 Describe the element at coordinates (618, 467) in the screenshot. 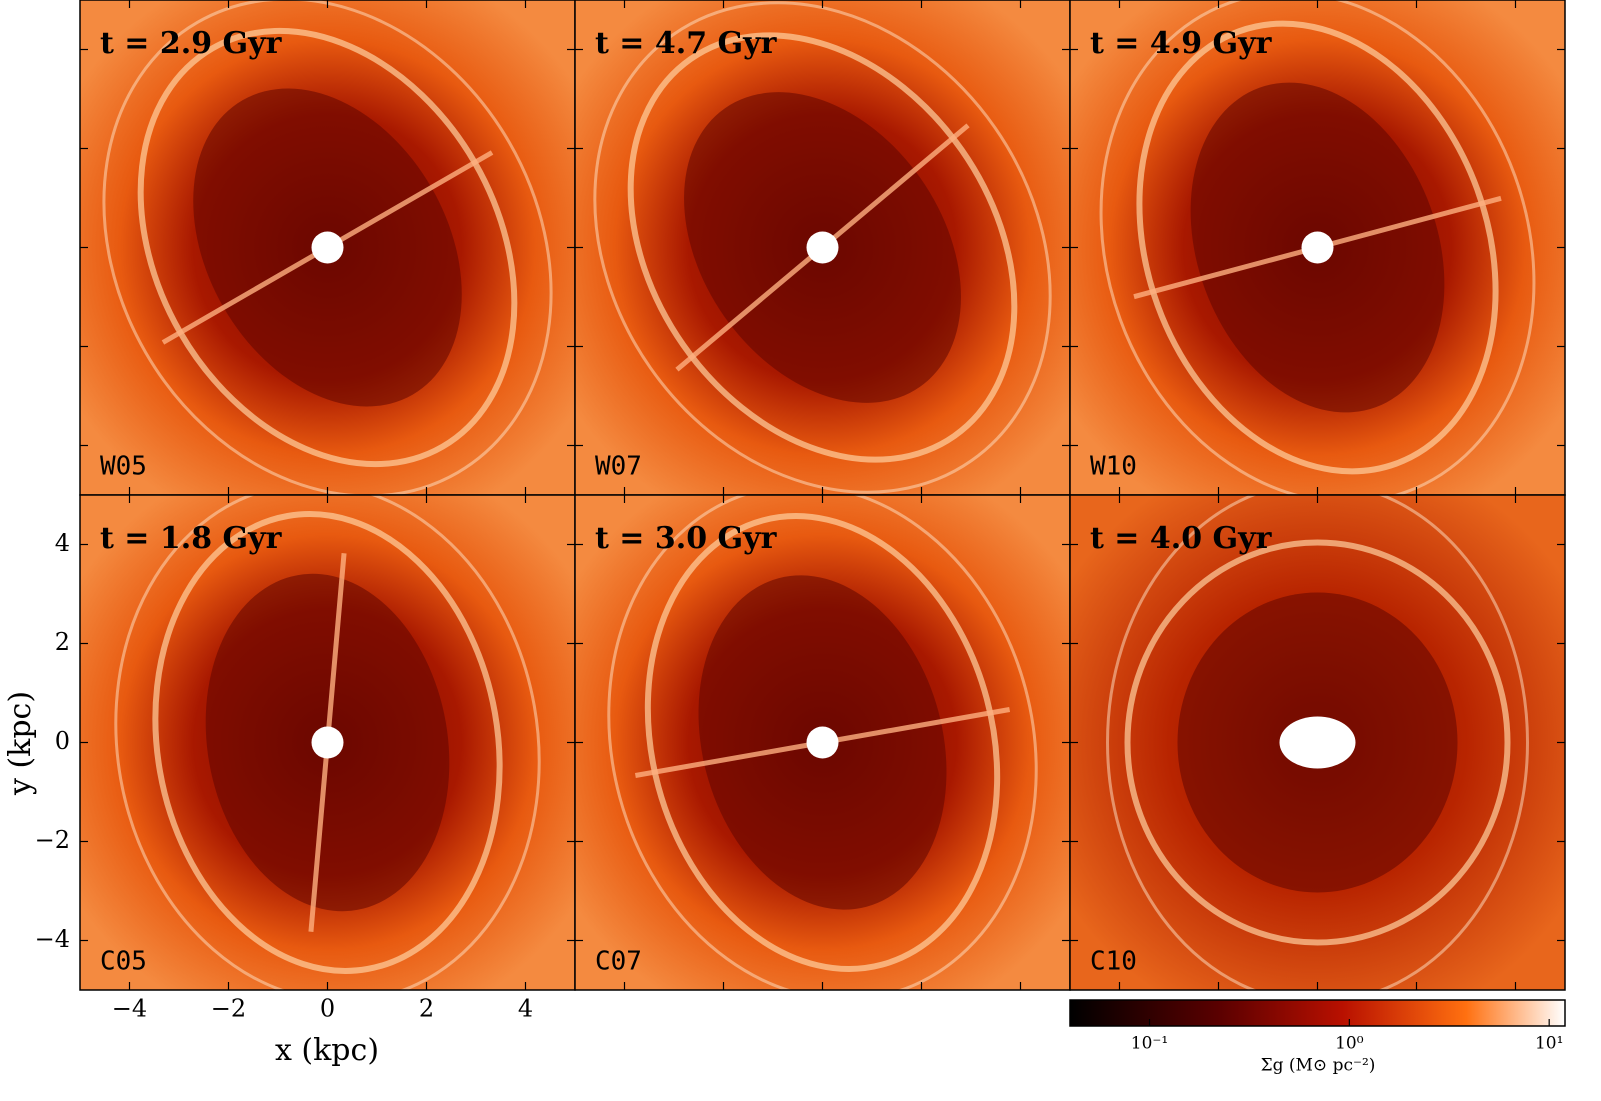

I see `panel-label: W07` at that location.